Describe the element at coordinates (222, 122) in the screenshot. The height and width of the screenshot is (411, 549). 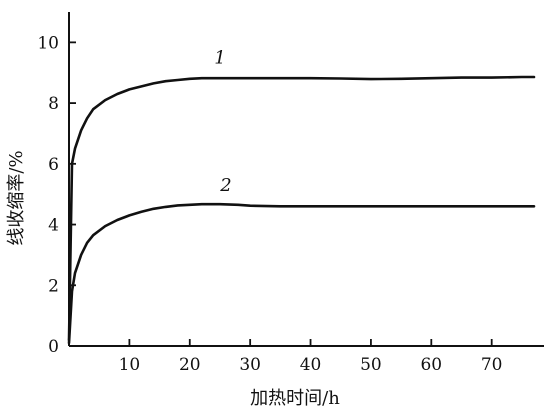
I see `curve-labels: 12` at that location.